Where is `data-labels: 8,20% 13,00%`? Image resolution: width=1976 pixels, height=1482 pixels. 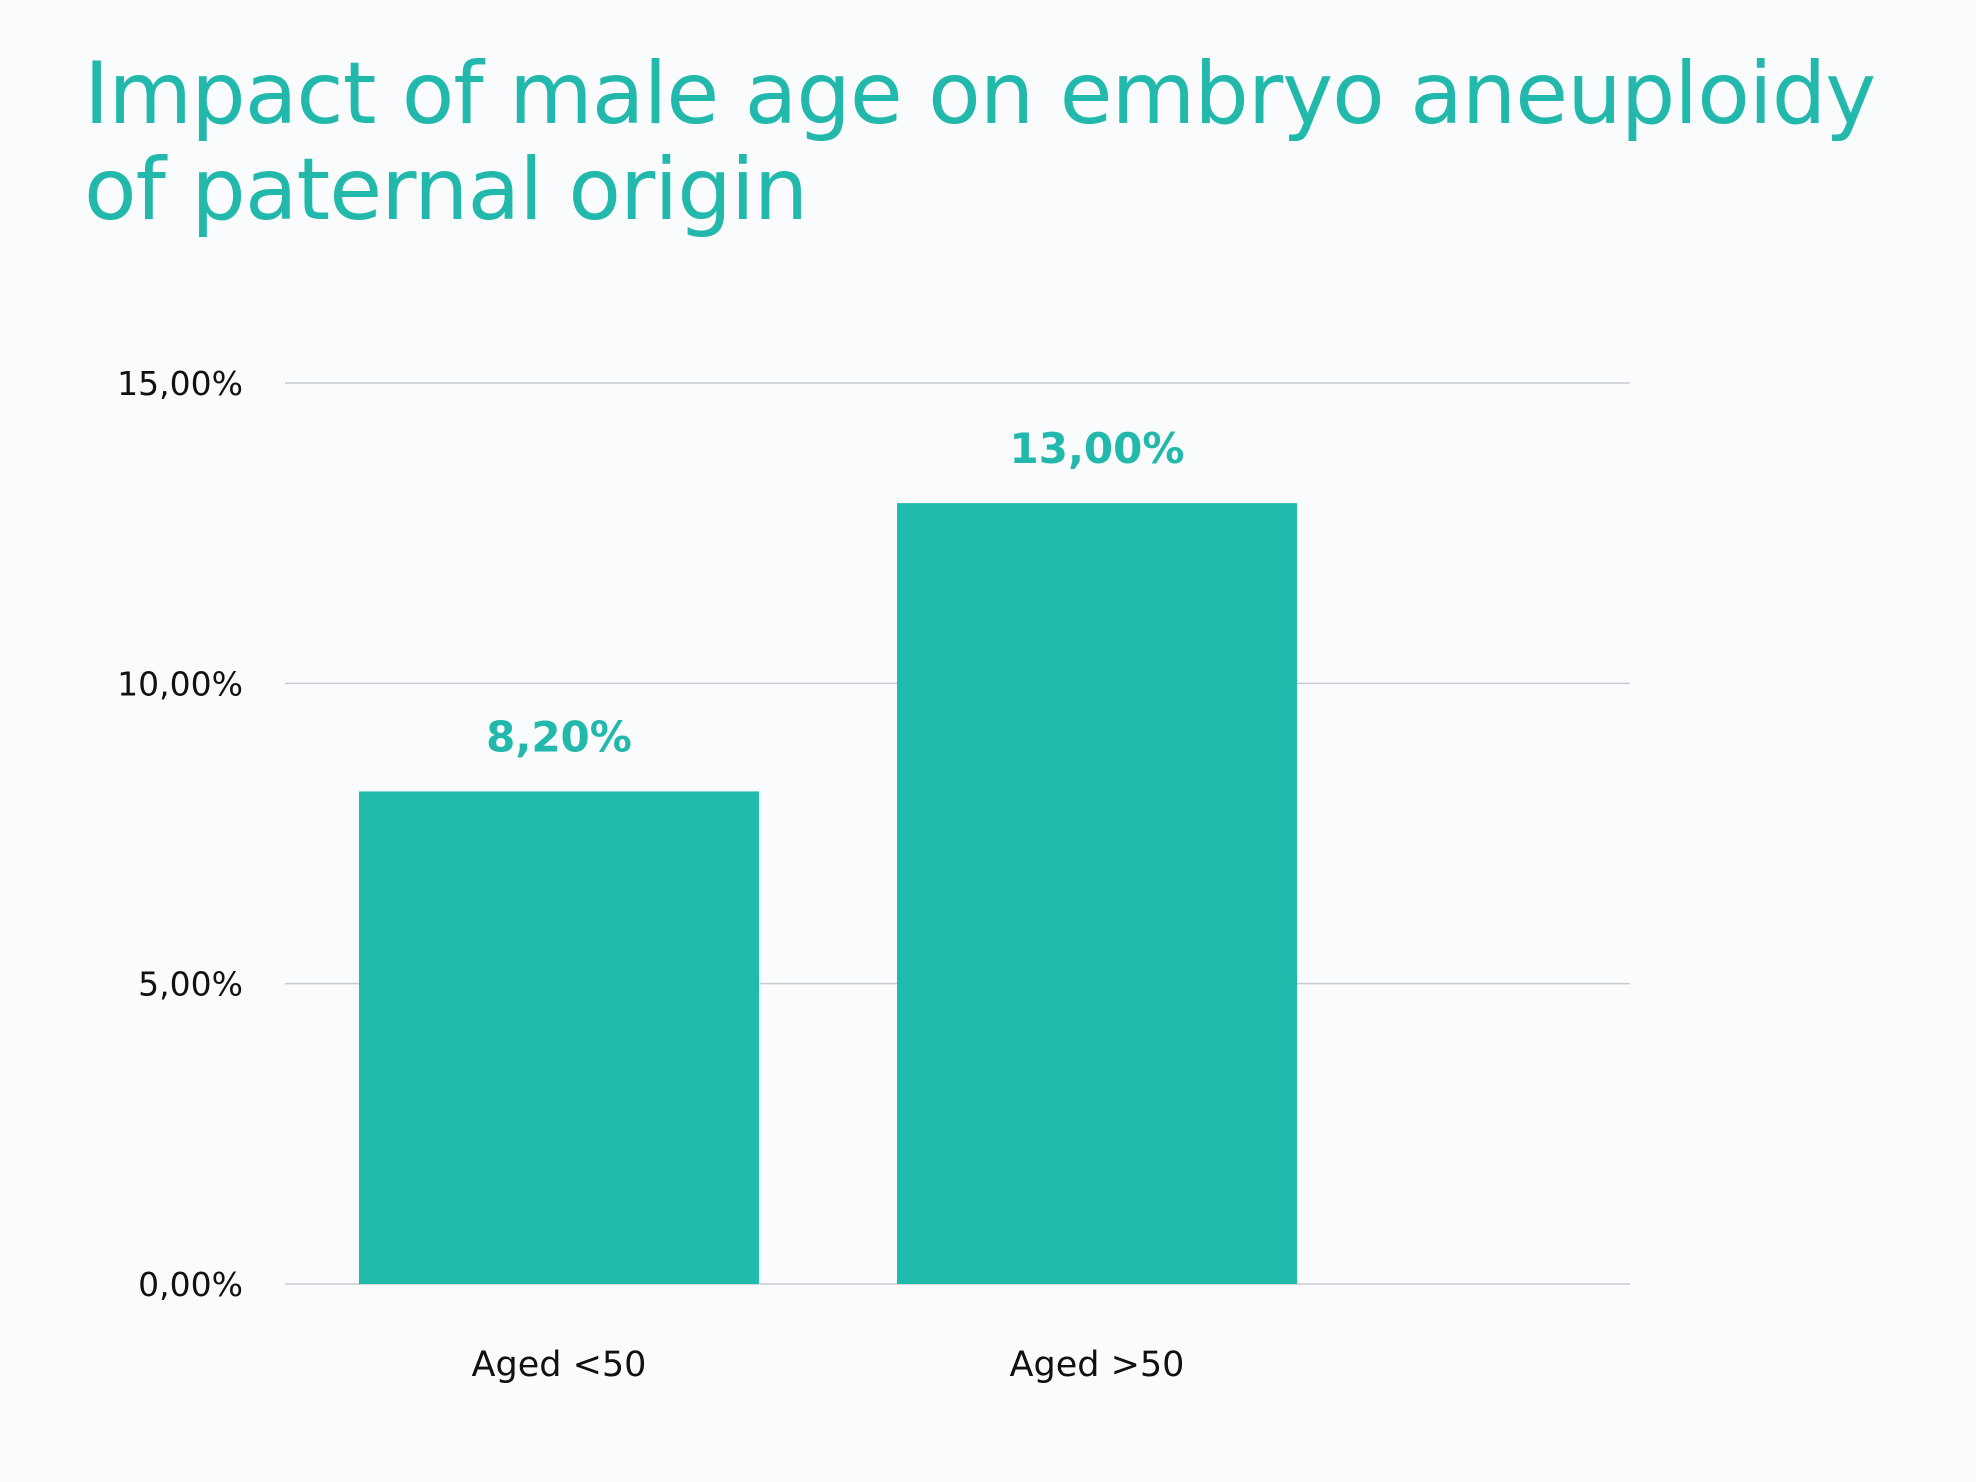
data-labels: 8,20% 13,00% is located at coordinates (835, 592).